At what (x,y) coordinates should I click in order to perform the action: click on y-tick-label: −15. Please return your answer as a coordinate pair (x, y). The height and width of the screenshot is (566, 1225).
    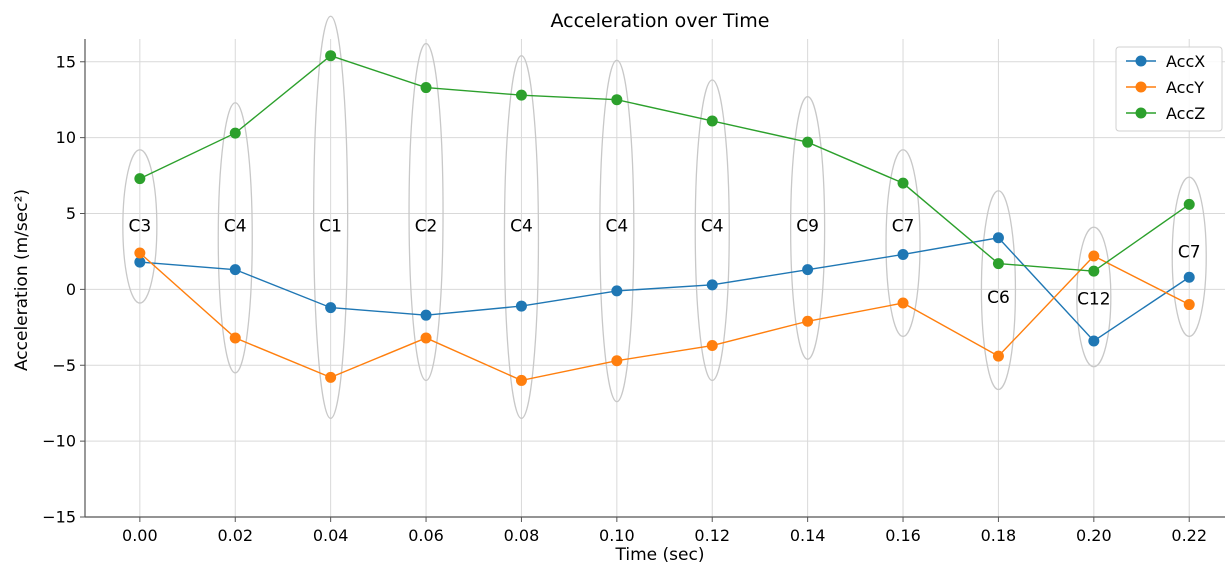
    Looking at the image, I should click on (59, 517).